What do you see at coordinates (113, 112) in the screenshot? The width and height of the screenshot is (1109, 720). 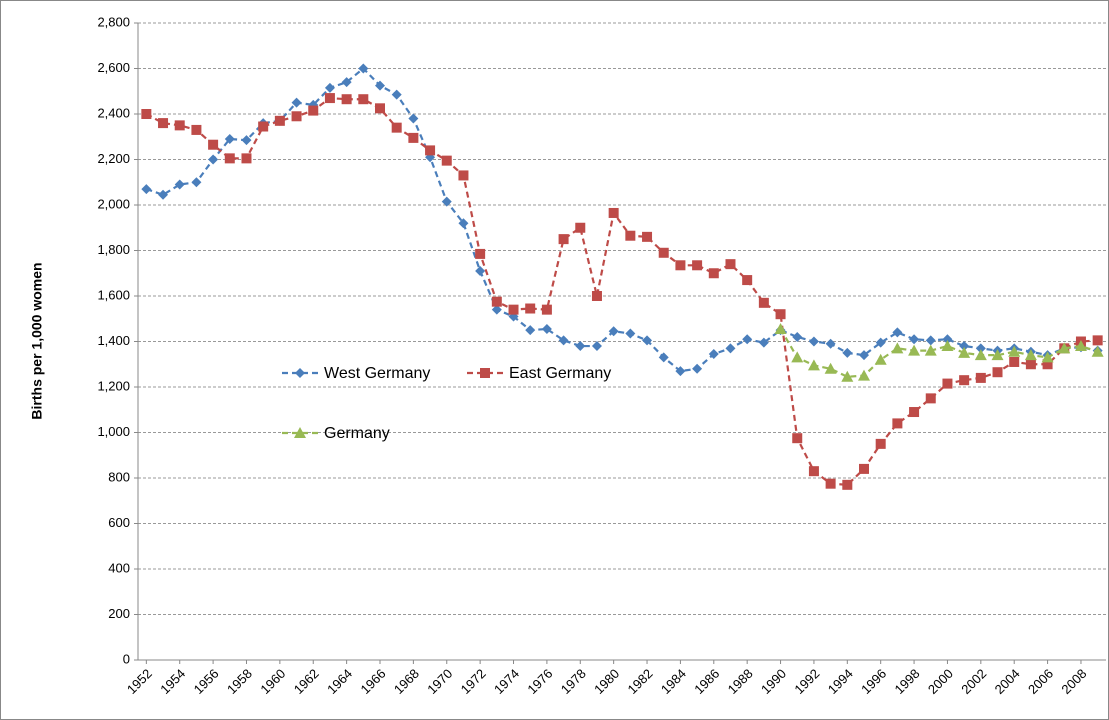 I see `y-tick-label: 2,400` at bounding box center [113, 112].